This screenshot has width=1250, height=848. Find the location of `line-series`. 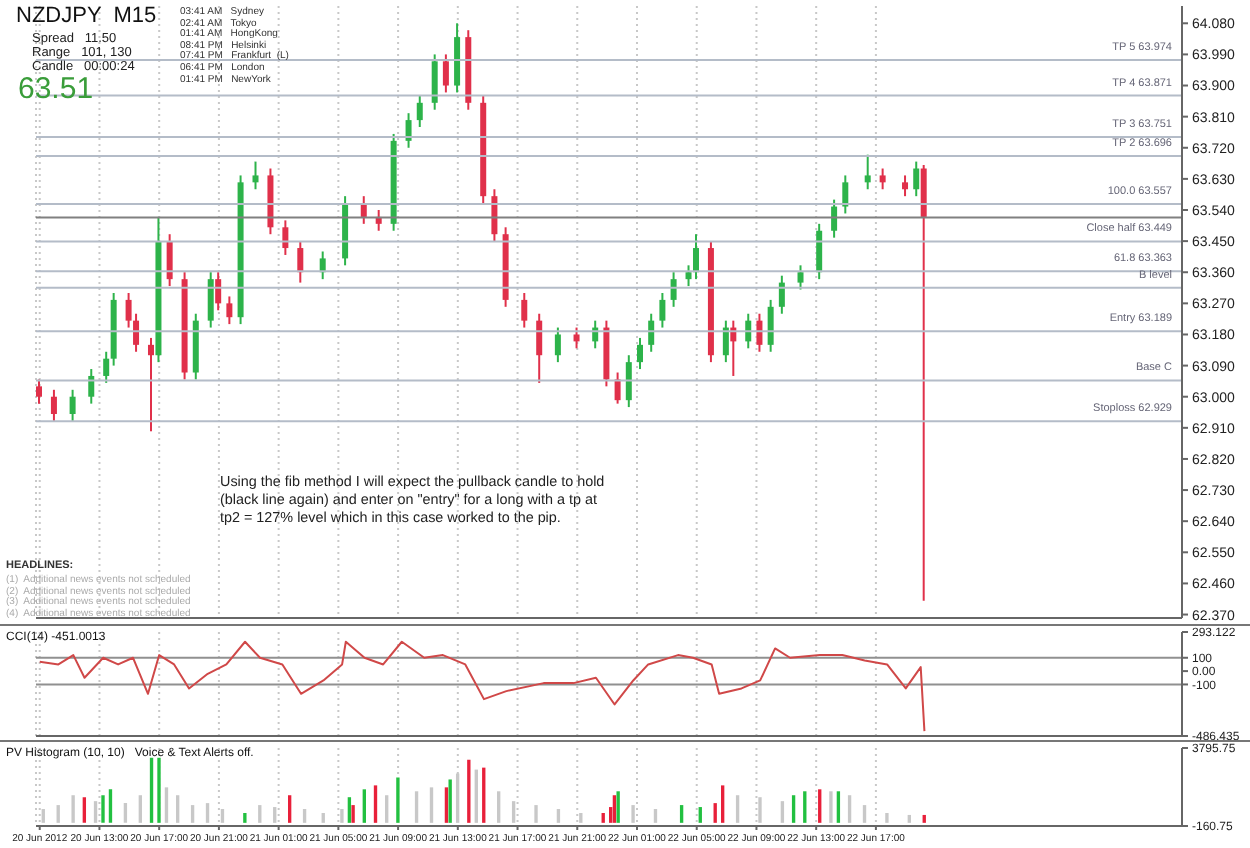

line-series is located at coordinates (482, 686).